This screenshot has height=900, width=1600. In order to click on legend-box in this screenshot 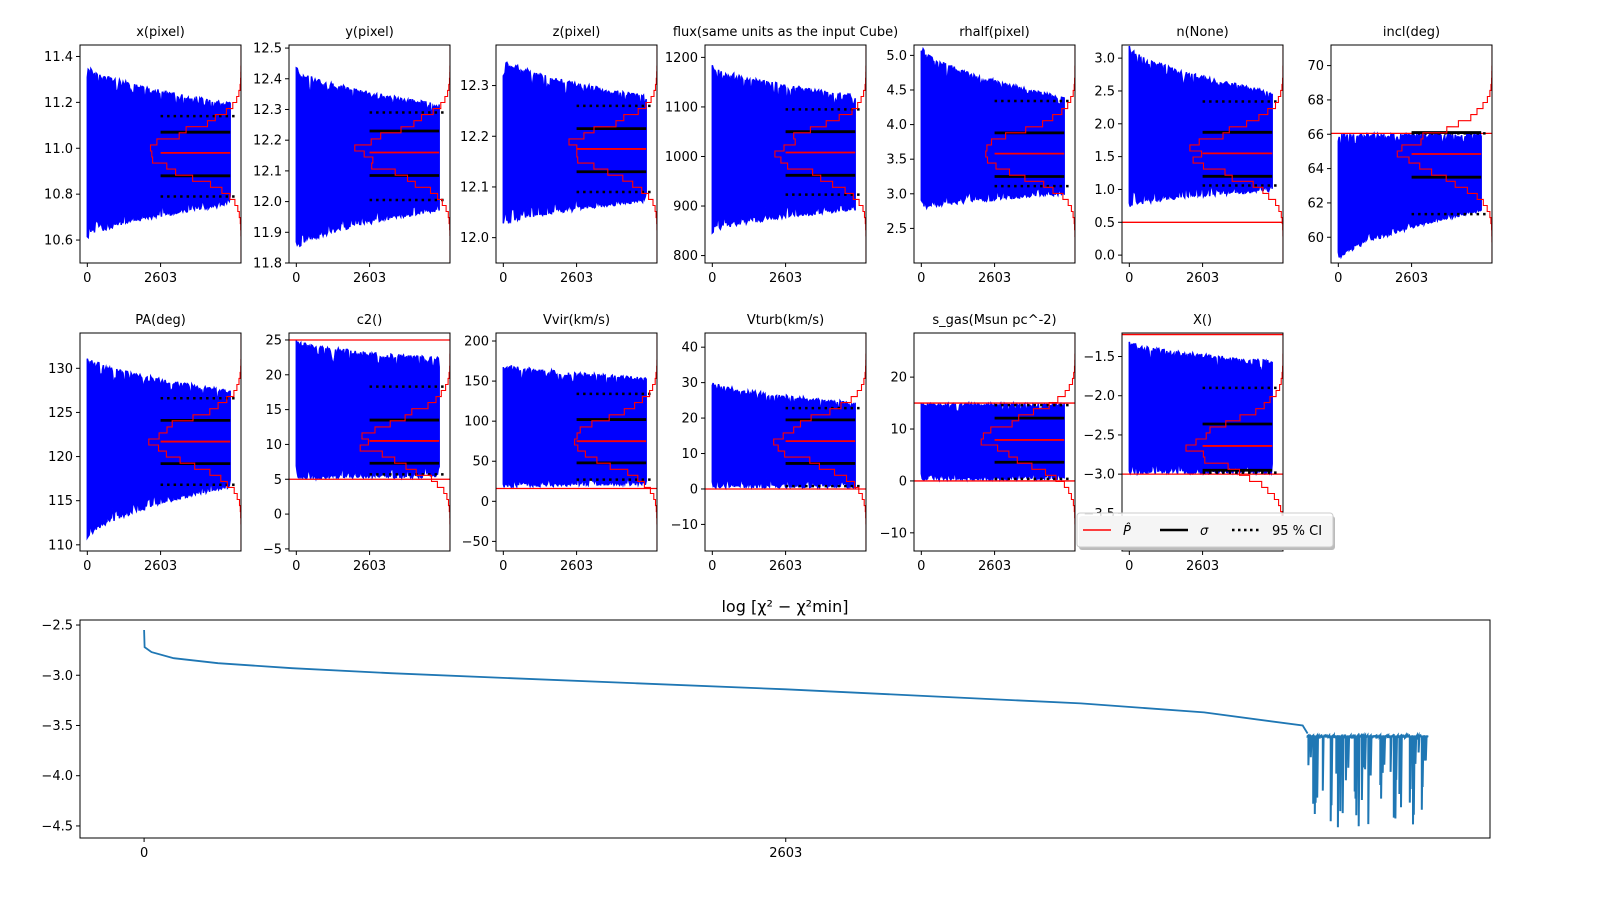, I will do `click(1205, 530)`.